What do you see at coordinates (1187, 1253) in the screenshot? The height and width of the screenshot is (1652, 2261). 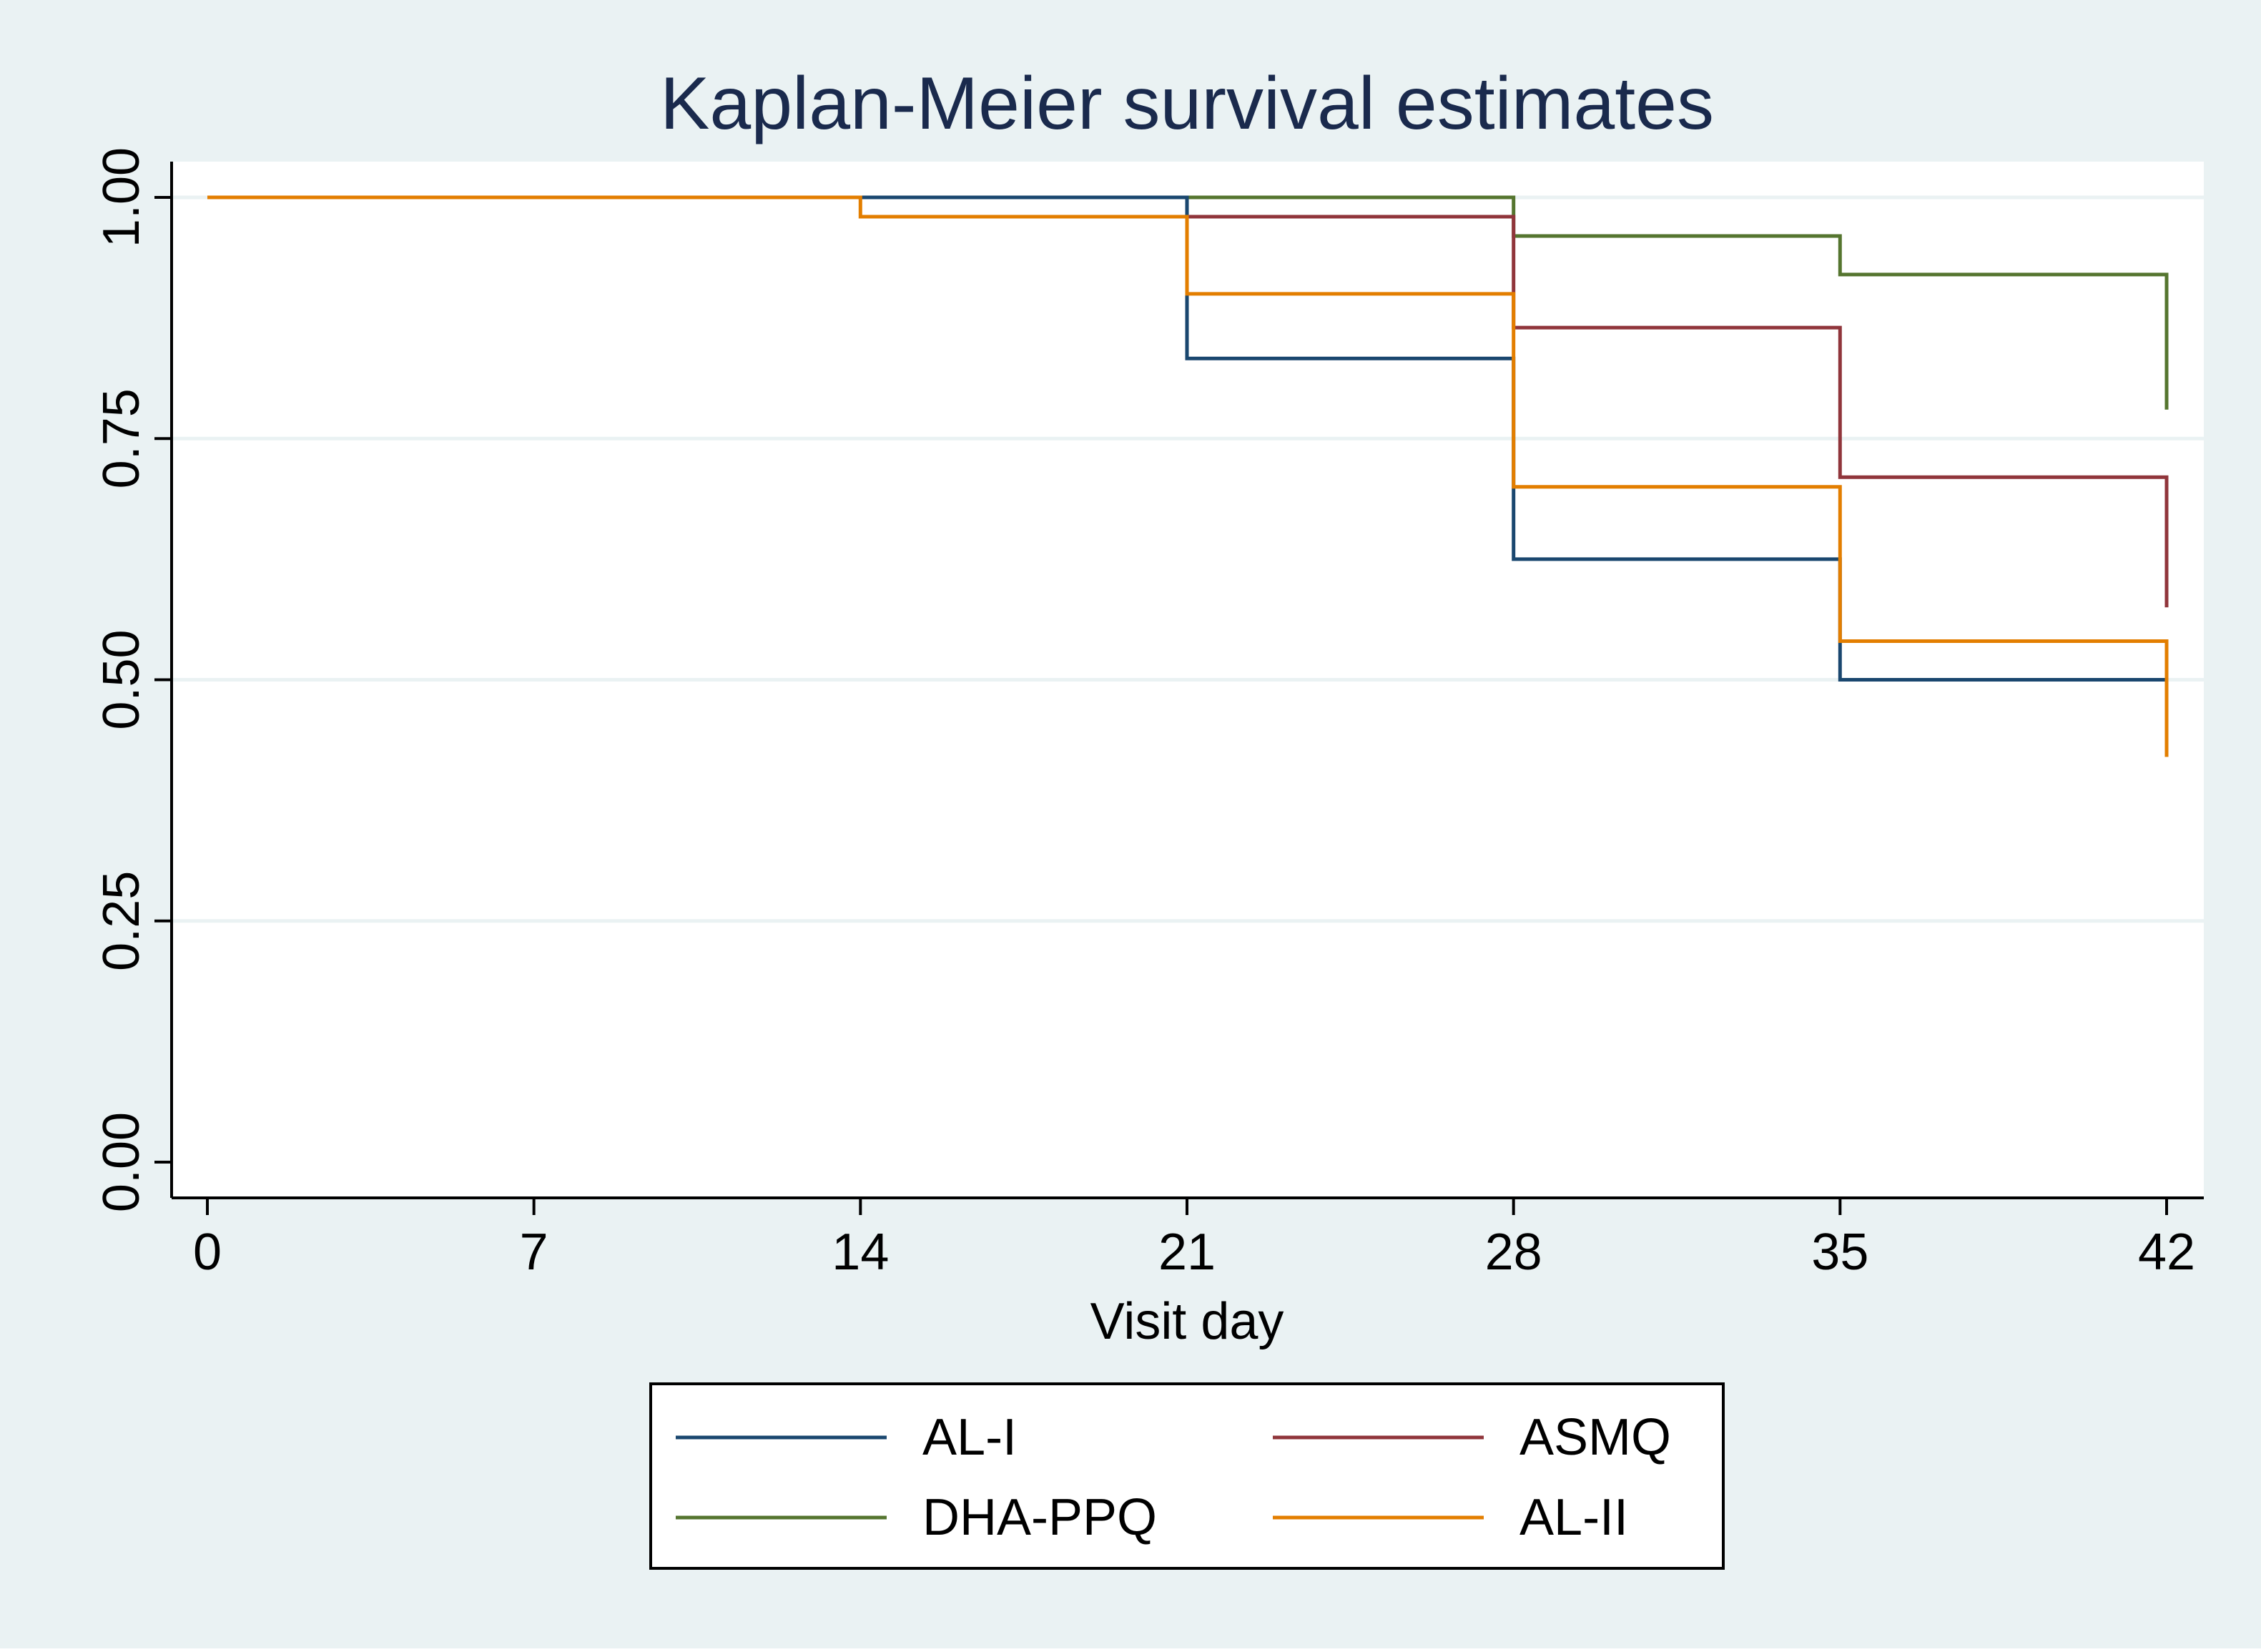 I see `x-tick-label-3: 21` at bounding box center [1187, 1253].